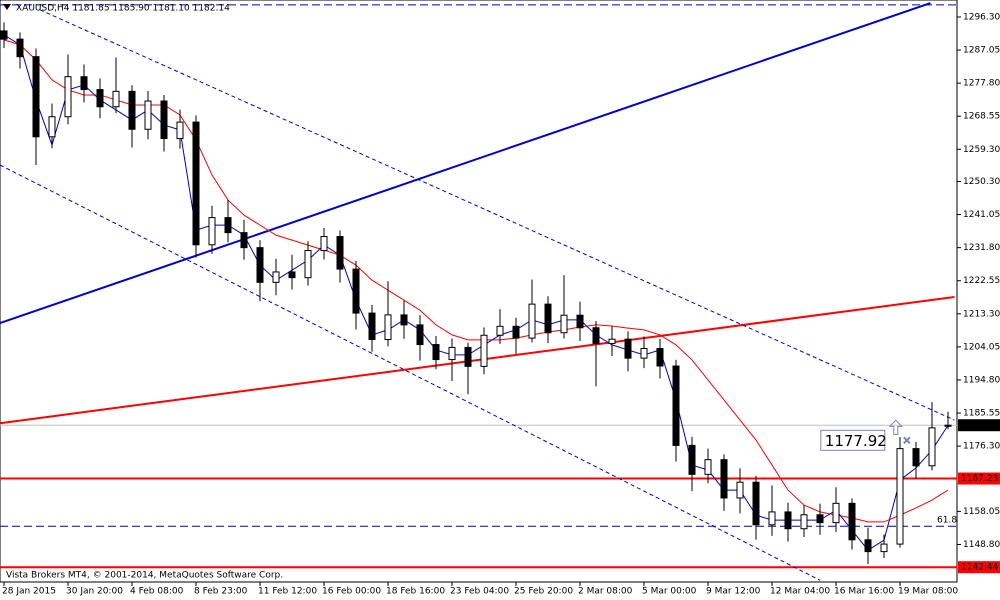 This screenshot has height=600, width=1000. I want to click on price-tag-label: 1182.14, so click(979, 426).